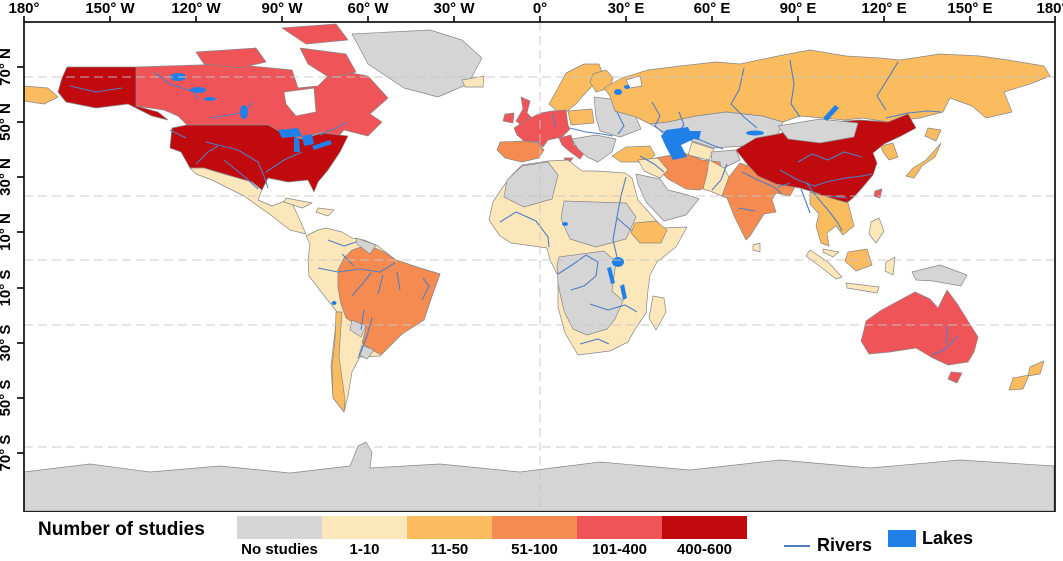 The height and width of the screenshot is (561, 1063). I want to click on lat-label: 30° S, so click(7, 343).